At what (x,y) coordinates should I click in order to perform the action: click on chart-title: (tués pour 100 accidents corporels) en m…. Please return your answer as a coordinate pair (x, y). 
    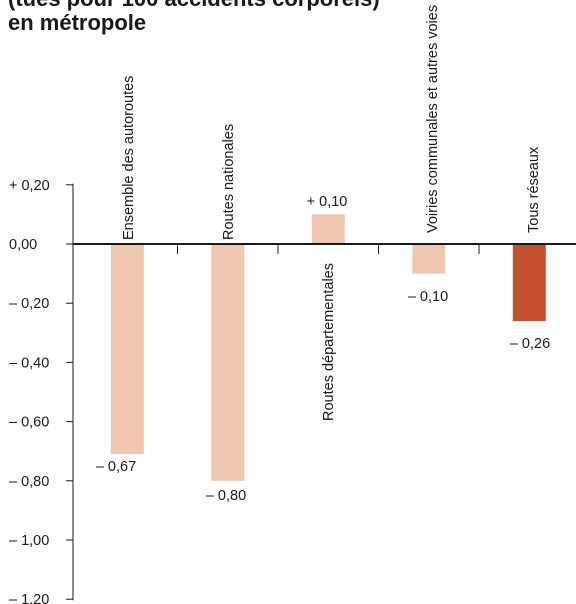
    Looking at the image, I should click on (194, 17).